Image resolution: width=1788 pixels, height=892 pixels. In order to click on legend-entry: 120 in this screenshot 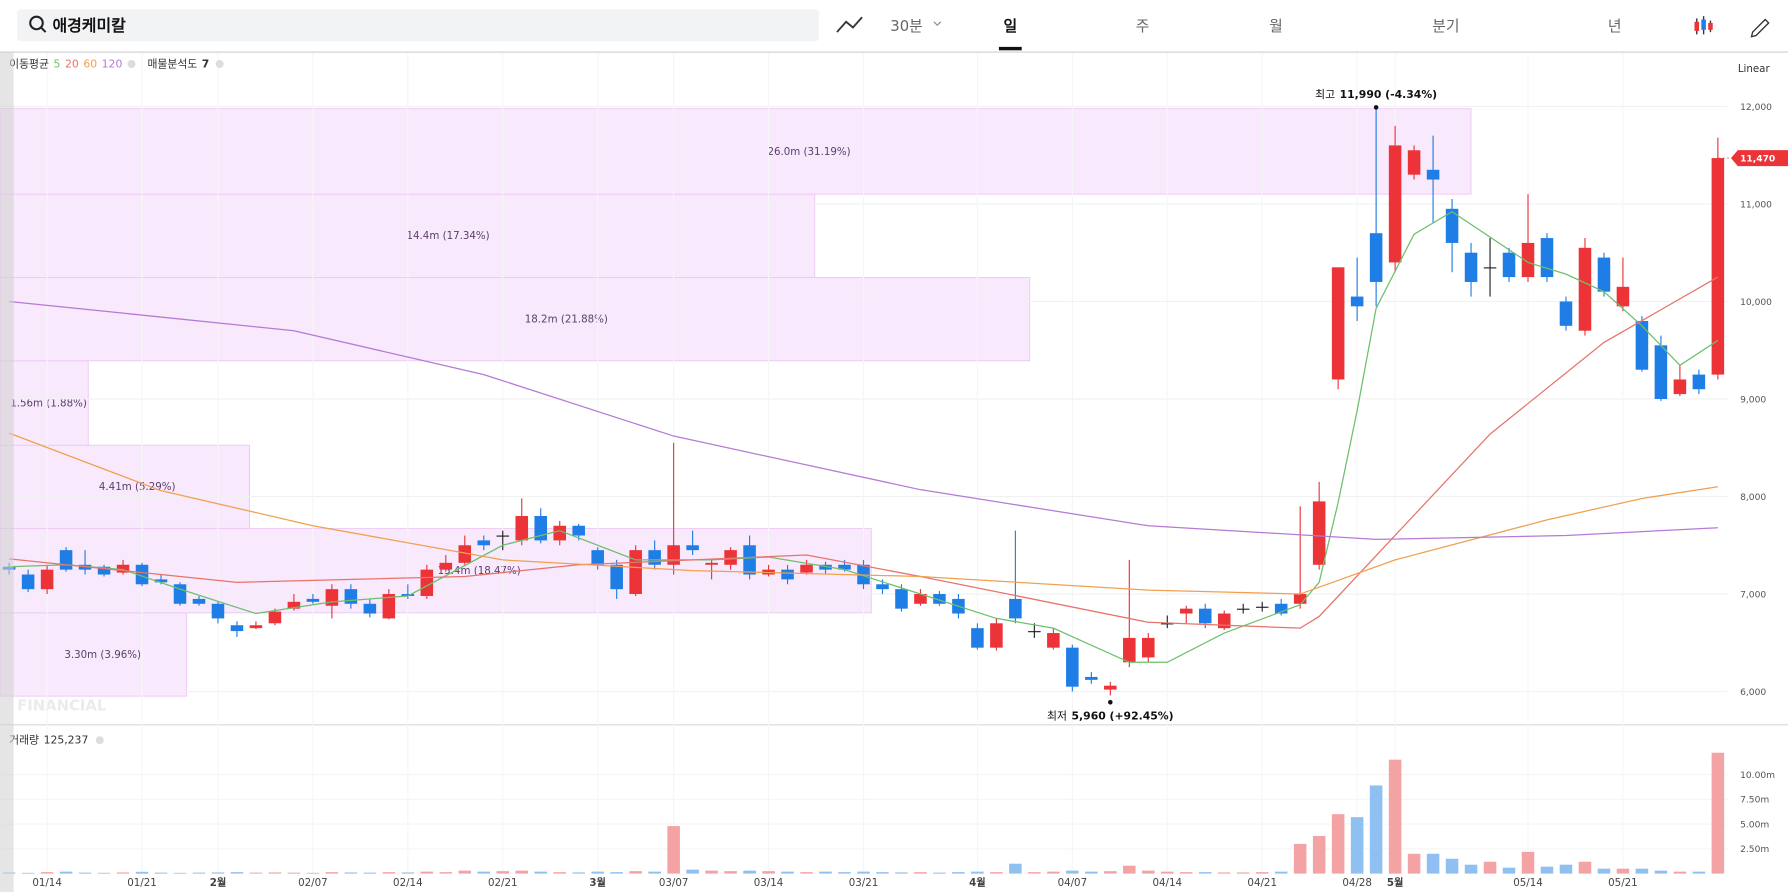, I will do `click(112, 63)`.